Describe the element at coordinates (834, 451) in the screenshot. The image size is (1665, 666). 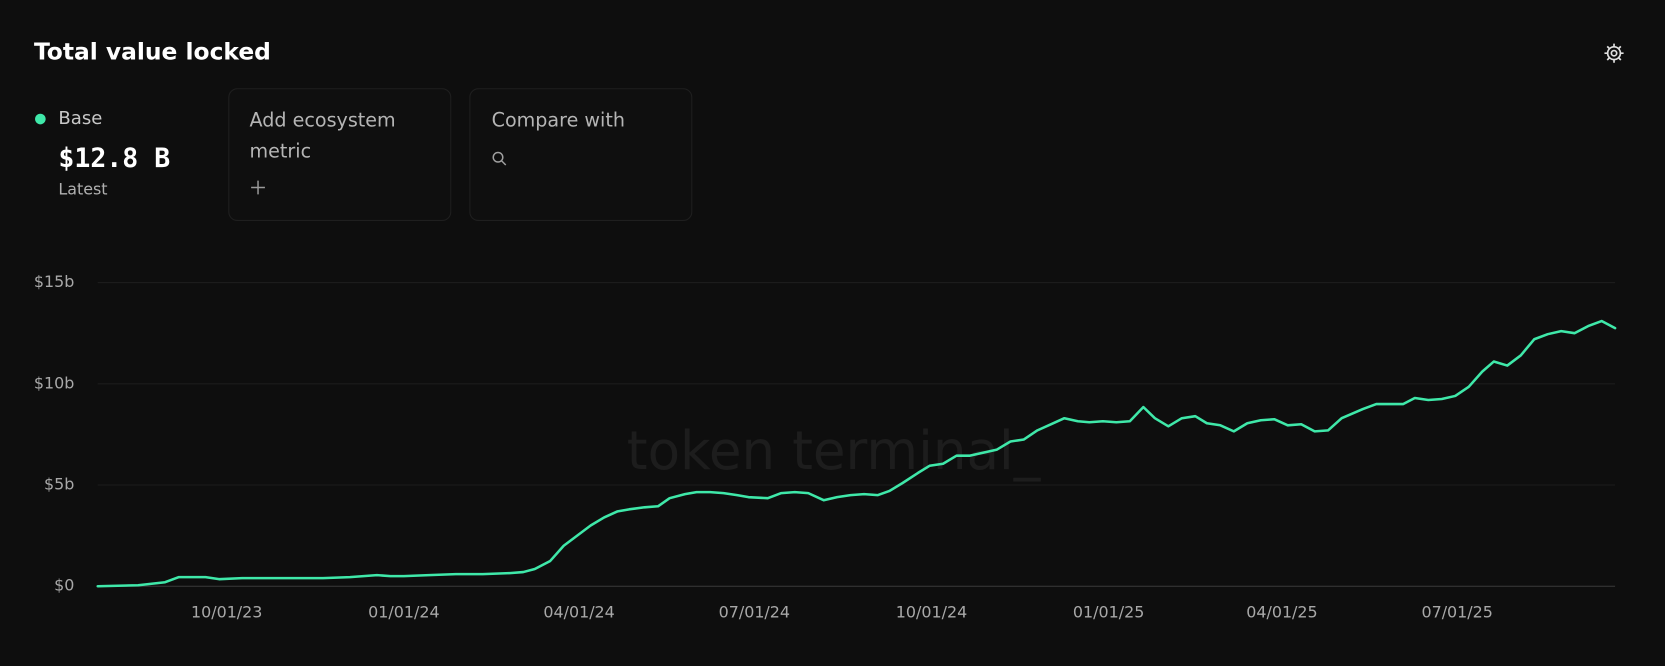
I see `watermark: token terminal_` at that location.